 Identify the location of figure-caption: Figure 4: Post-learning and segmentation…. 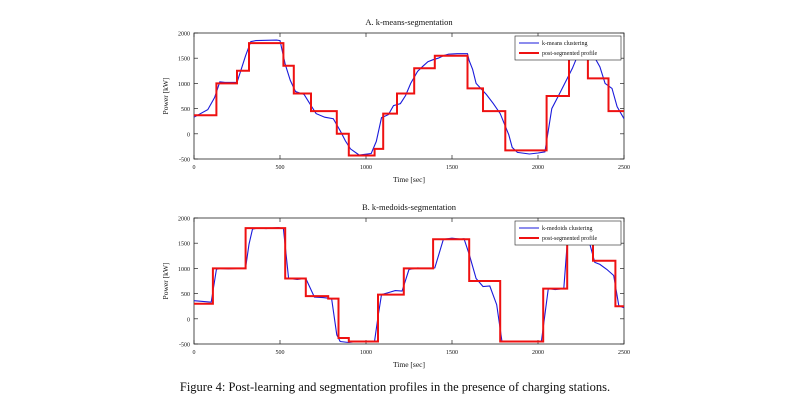
(395, 387).